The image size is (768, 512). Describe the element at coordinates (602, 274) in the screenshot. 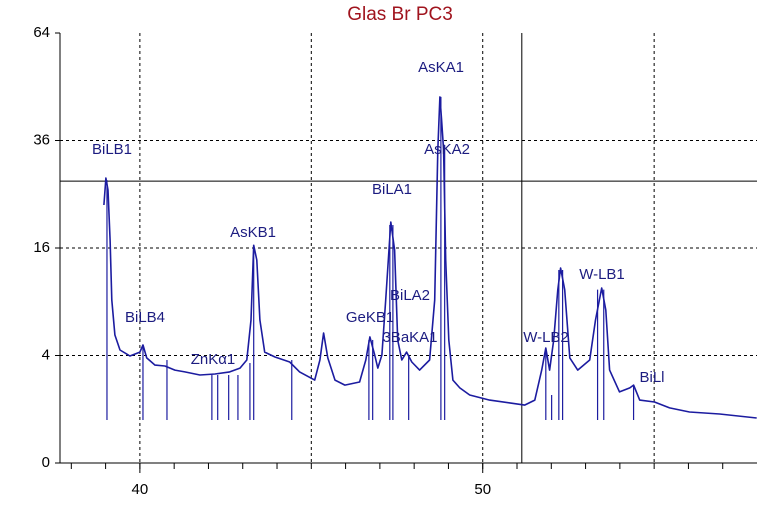

I see `peak-label: W-LB1` at that location.